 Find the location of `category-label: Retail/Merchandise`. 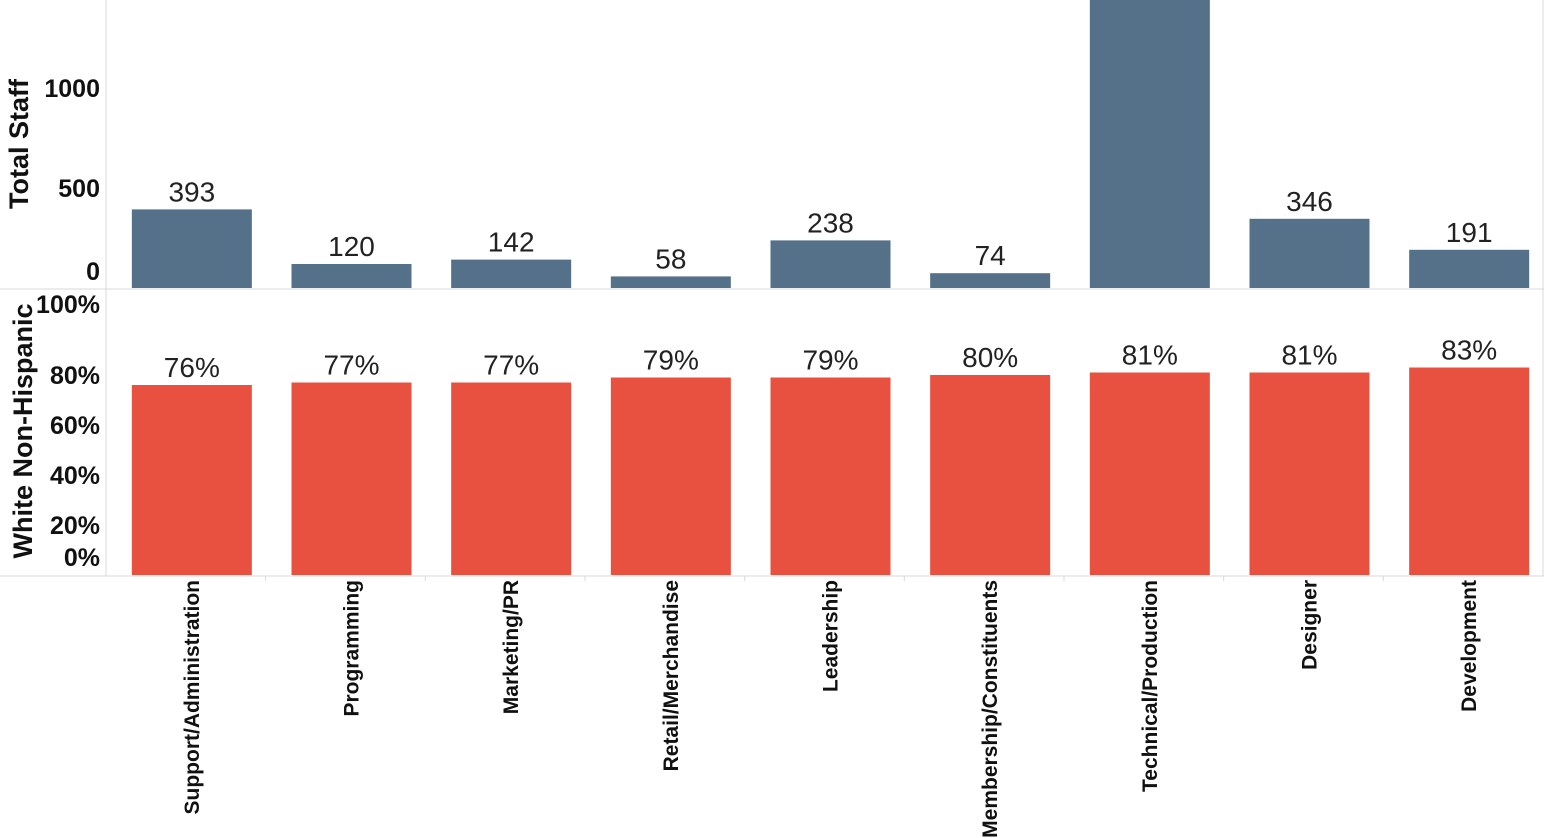

category-label: Retail/Merchandise is located at coordinates (671, 675).